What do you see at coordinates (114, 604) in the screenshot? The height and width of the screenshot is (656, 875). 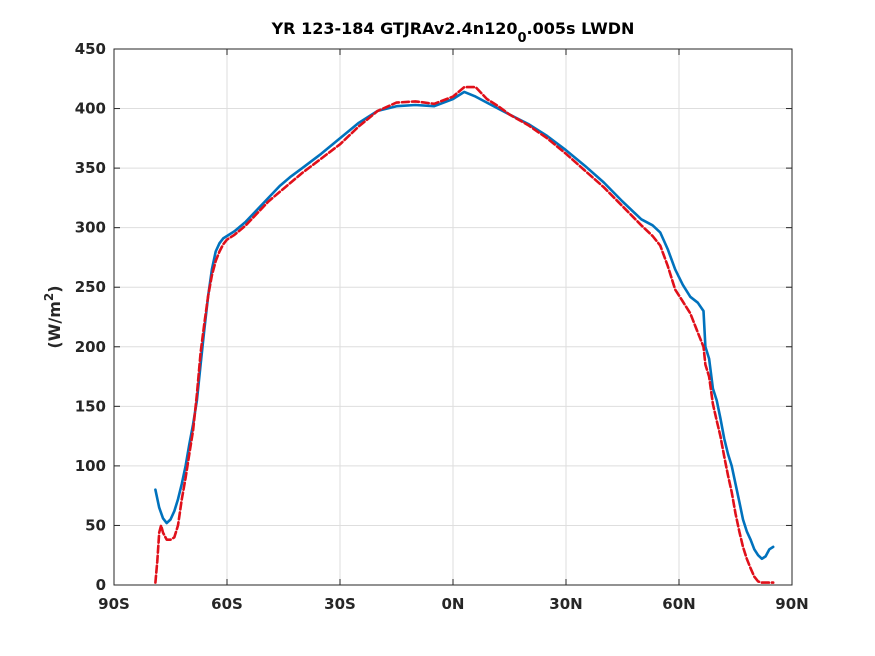 I see `x-tick-label: 90S` at bounding box center [114, 604].